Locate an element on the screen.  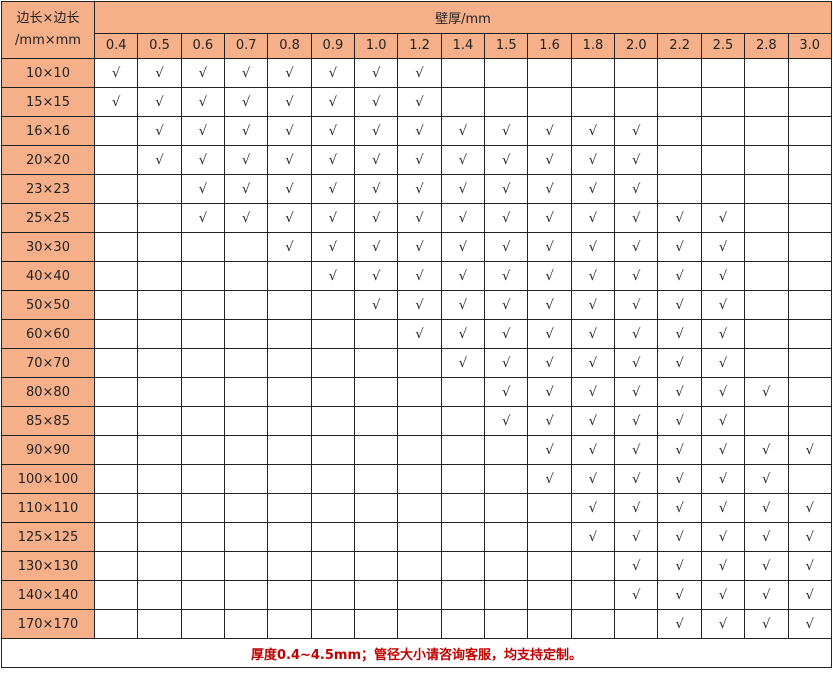
column-header: 0.9 is located at coordinates (333, 46).